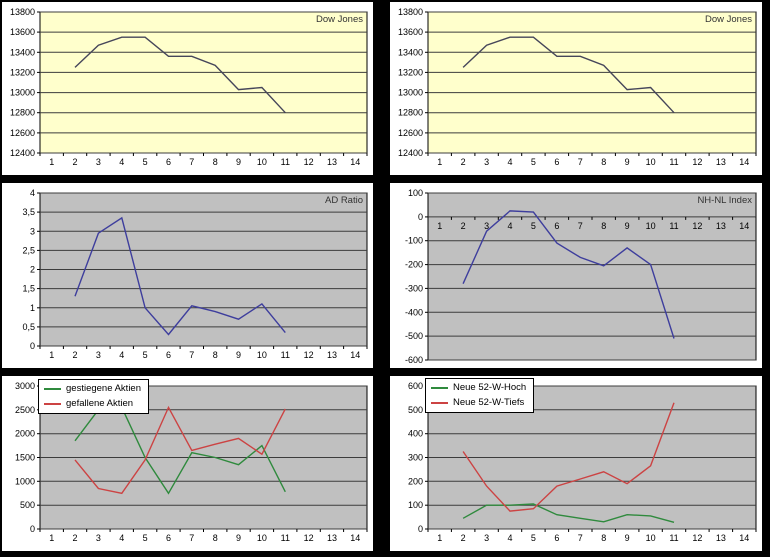  What do you see at coordinates (180, 450) in the screenshot?
I see `series-line-gefallene-aktien` at bounding box center [180, 450].